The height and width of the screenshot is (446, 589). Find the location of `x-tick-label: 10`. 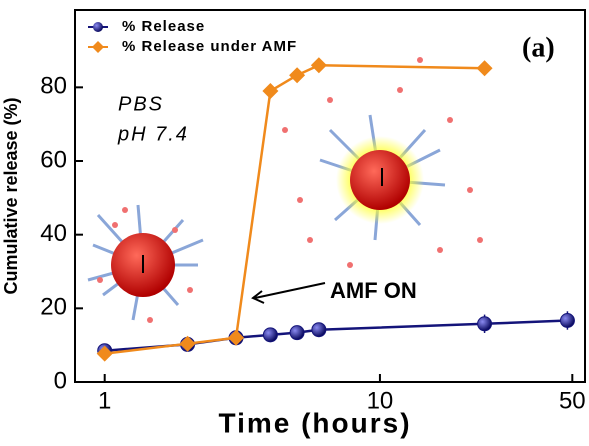

x-tick-label: 10 is located at coordinates (380, 400).